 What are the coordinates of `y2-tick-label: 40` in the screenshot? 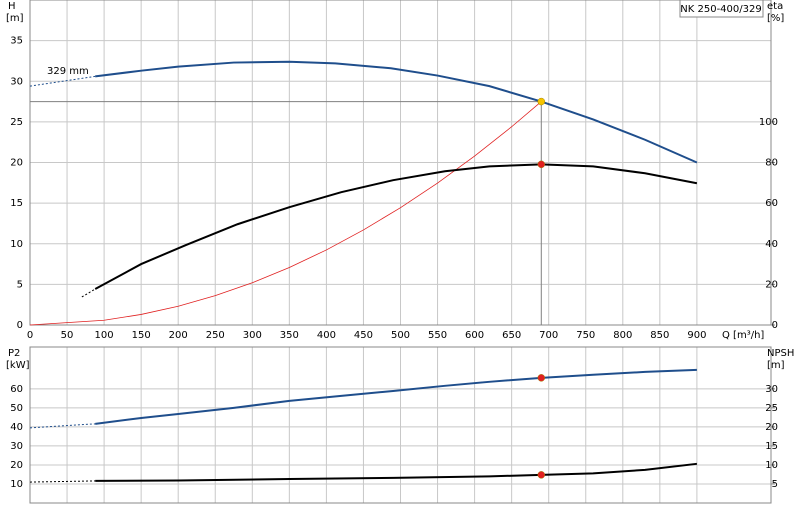 It's located at (771, 244).